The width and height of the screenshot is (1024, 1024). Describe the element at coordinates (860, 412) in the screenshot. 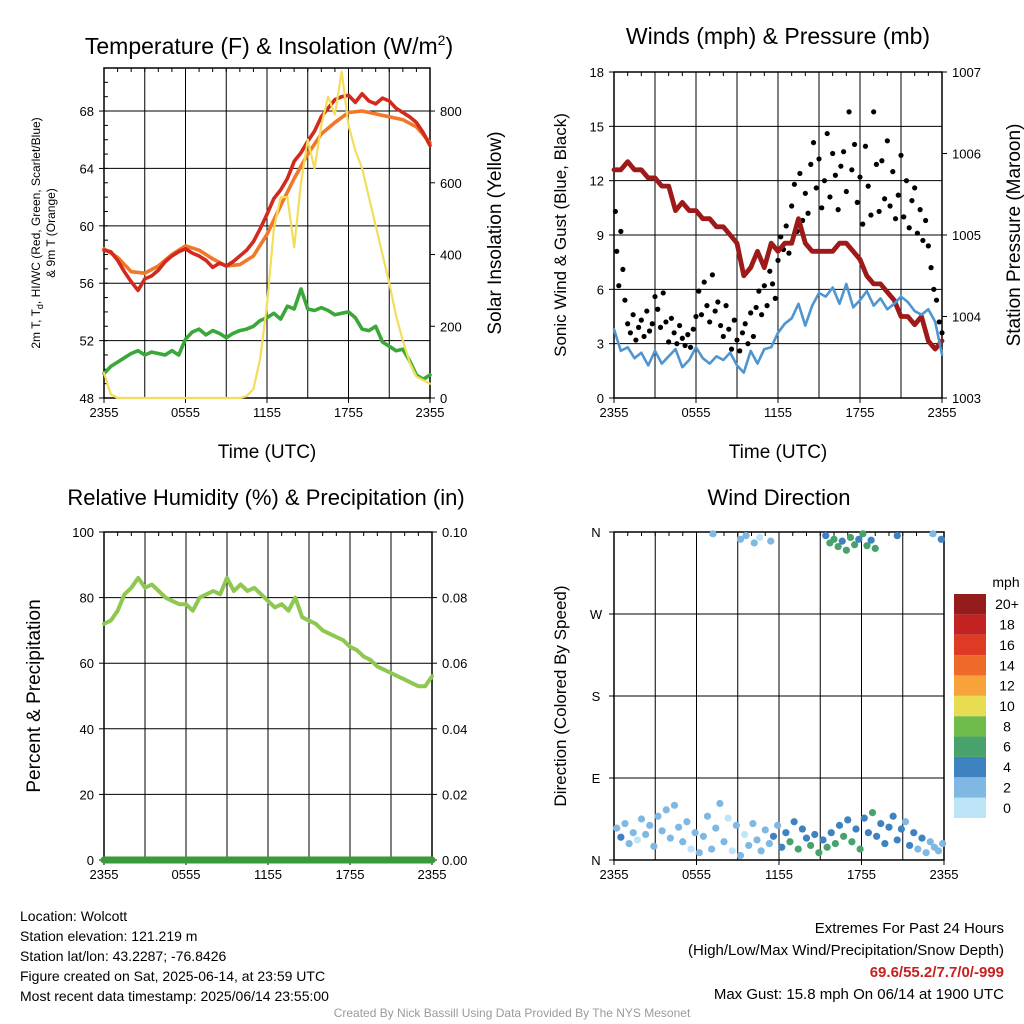

I see `x-tick-label: 1755` at that location.